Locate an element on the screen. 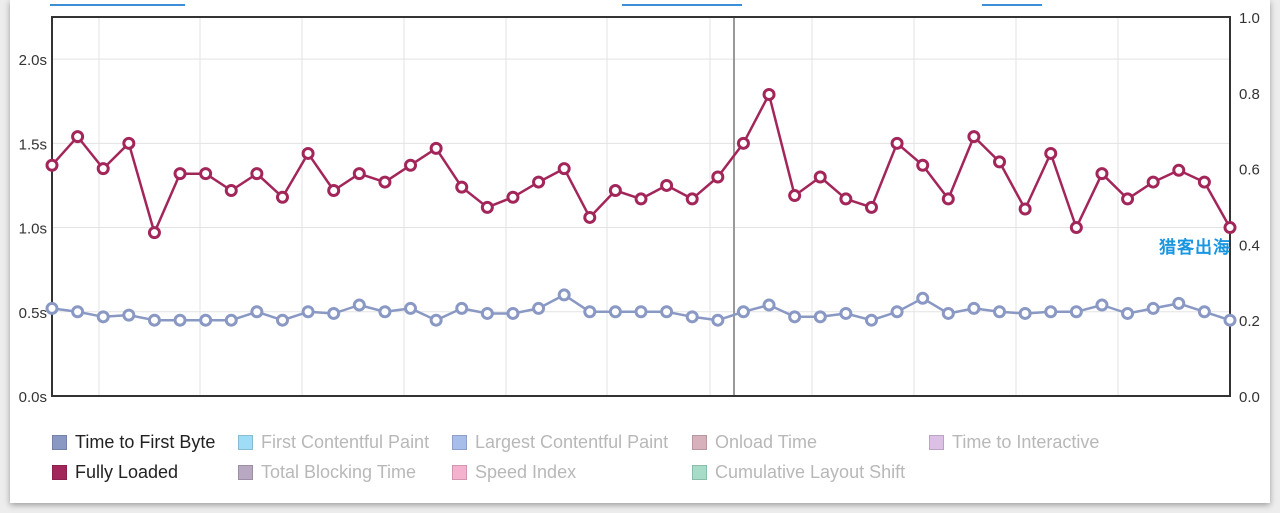  legend-label: Largest Contentful Paint is located at coordinates (572, 441).